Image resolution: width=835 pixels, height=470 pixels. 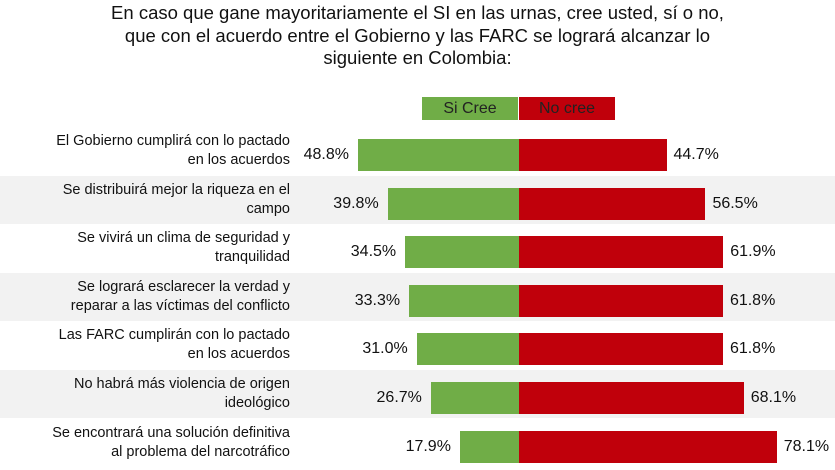 I want to click on category-label-line: campo, so click(x=268, y=208).